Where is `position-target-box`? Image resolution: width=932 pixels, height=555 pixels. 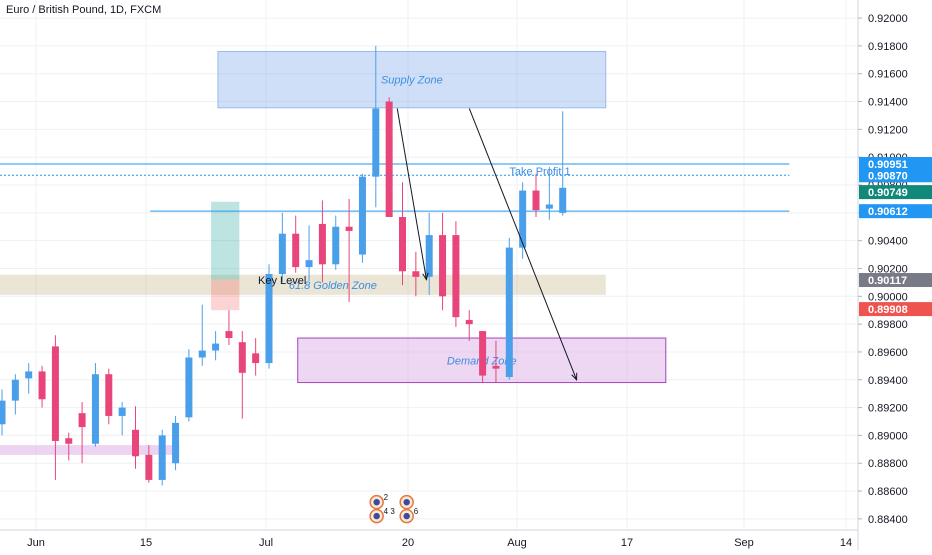 position-target-box is located at coordinates (225, 240).